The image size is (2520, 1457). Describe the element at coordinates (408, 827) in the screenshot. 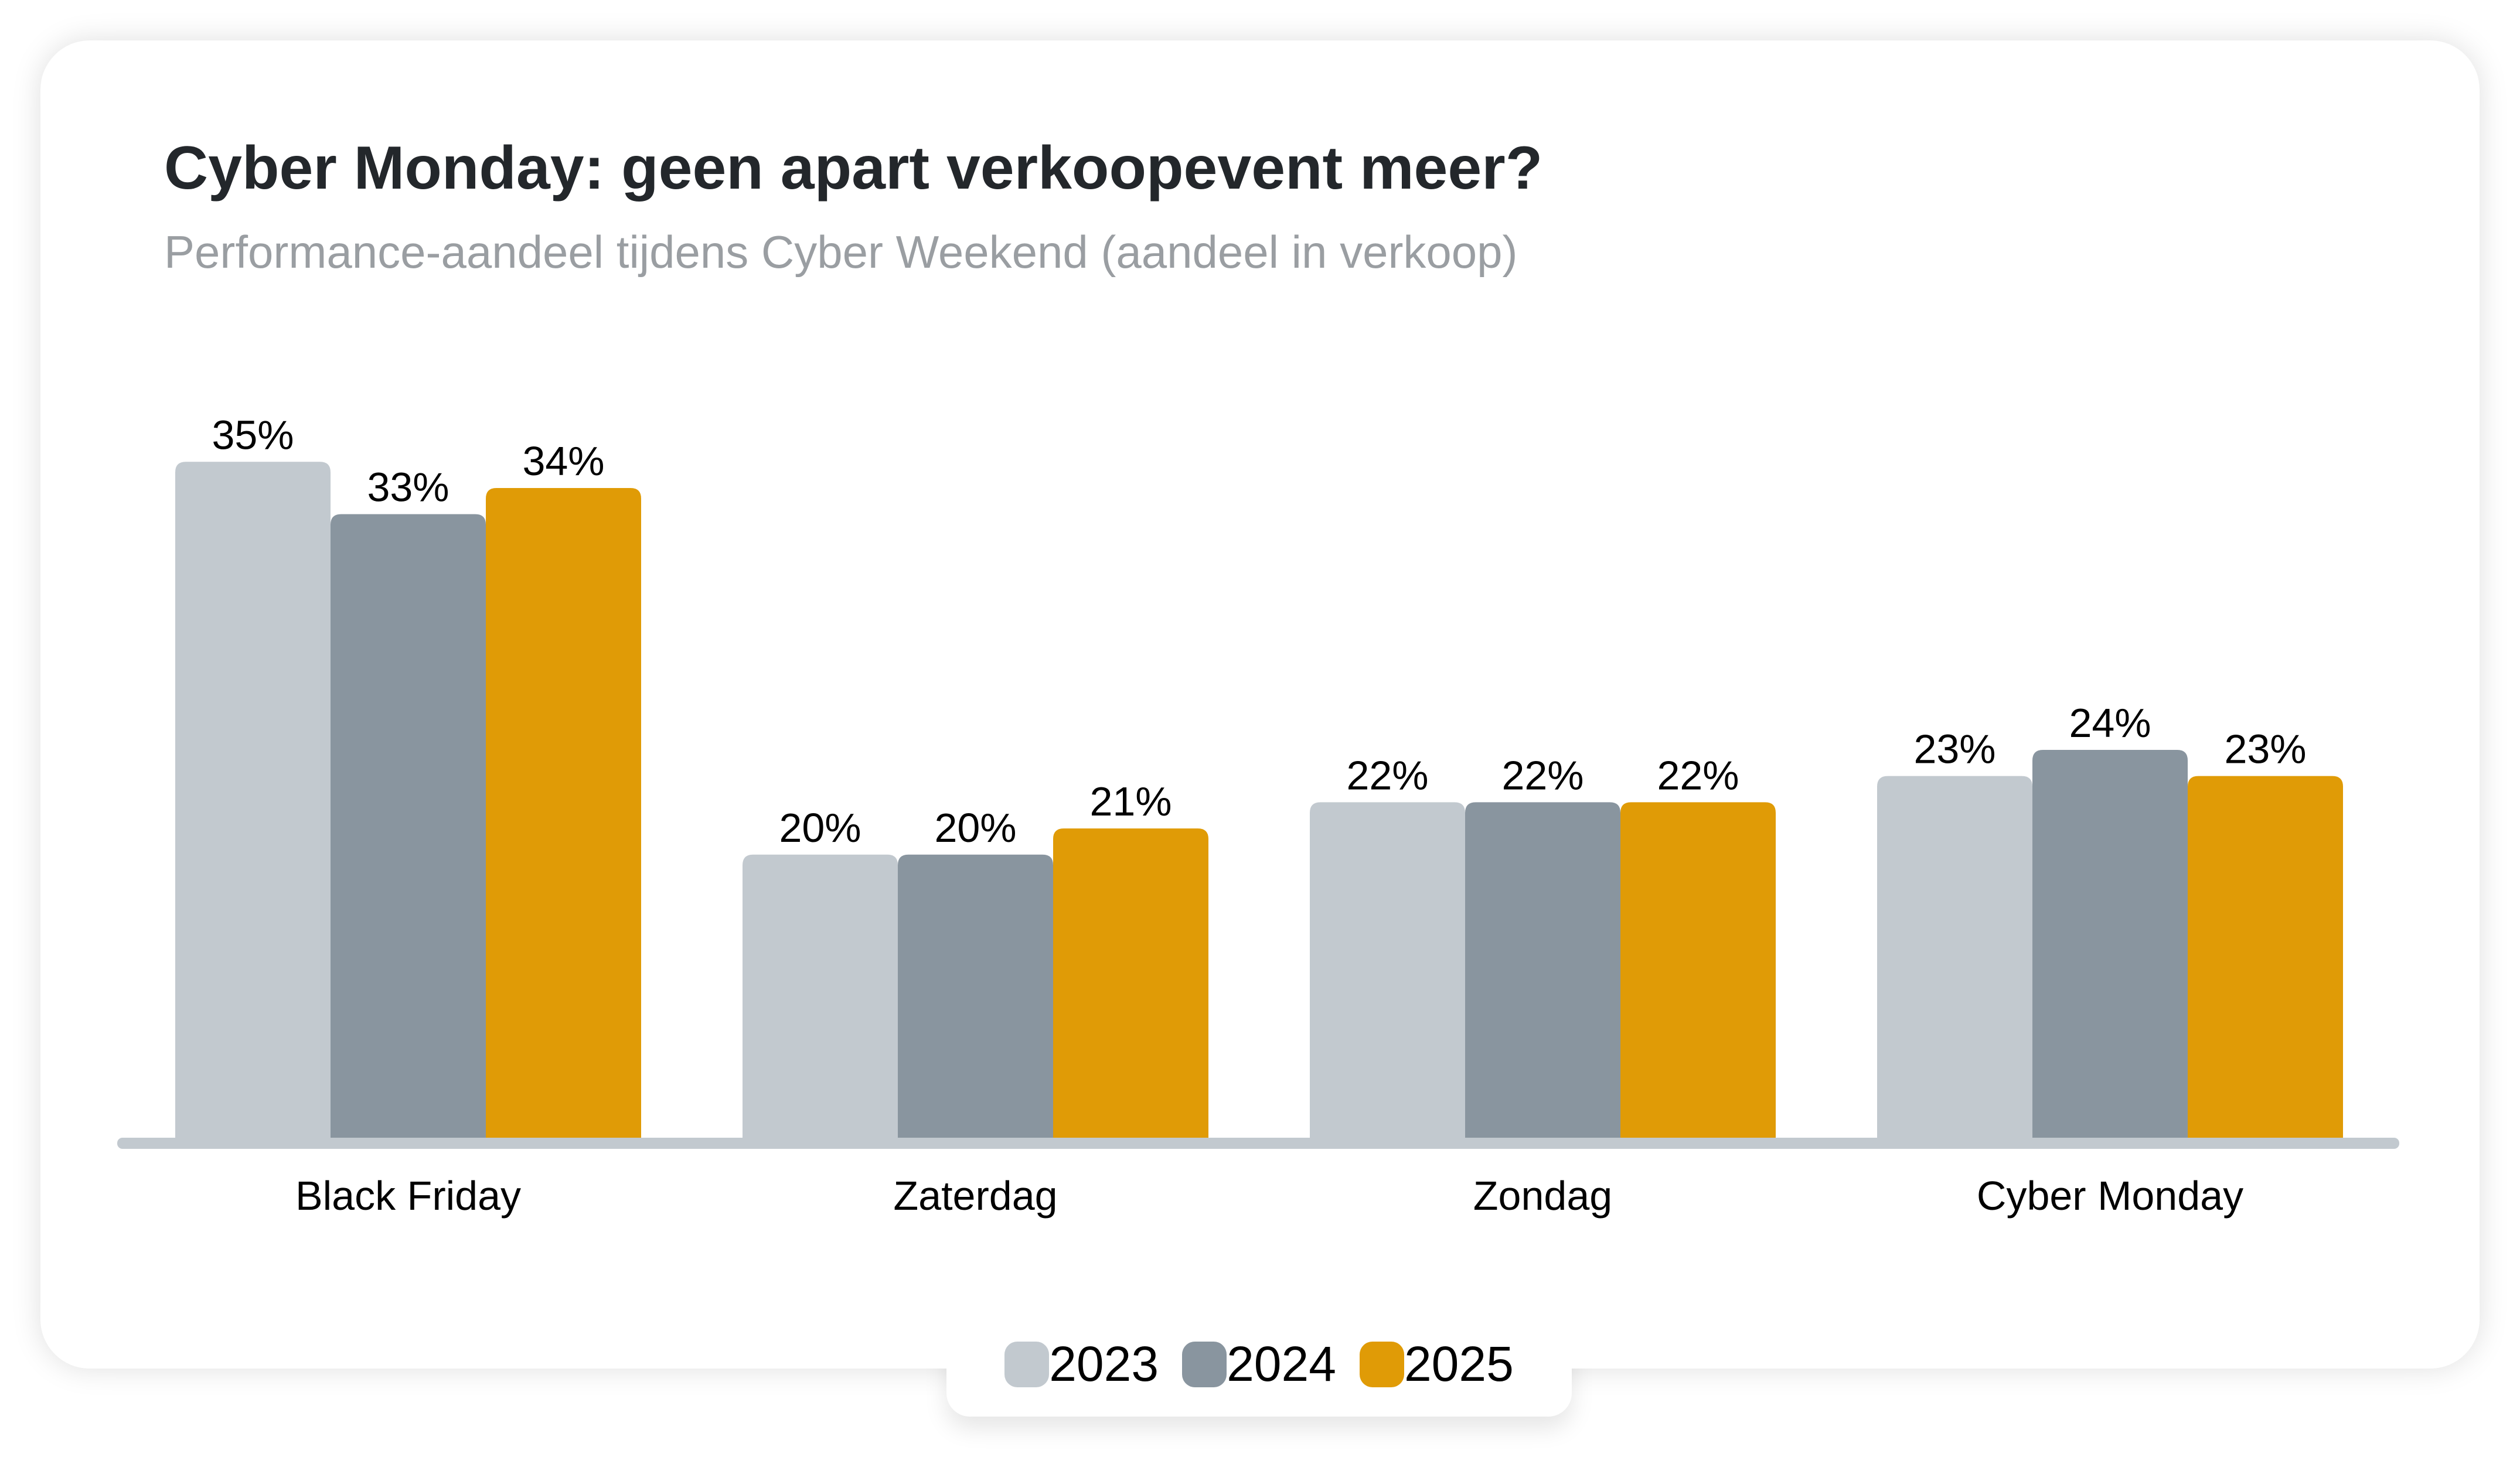

I see `bar-2024-black-friday` at that location.